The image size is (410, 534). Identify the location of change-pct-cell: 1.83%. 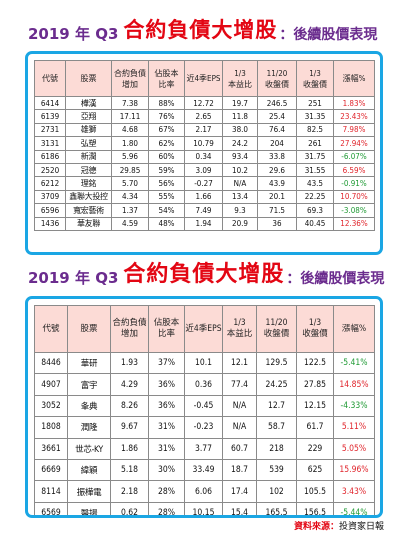
(354, 103).